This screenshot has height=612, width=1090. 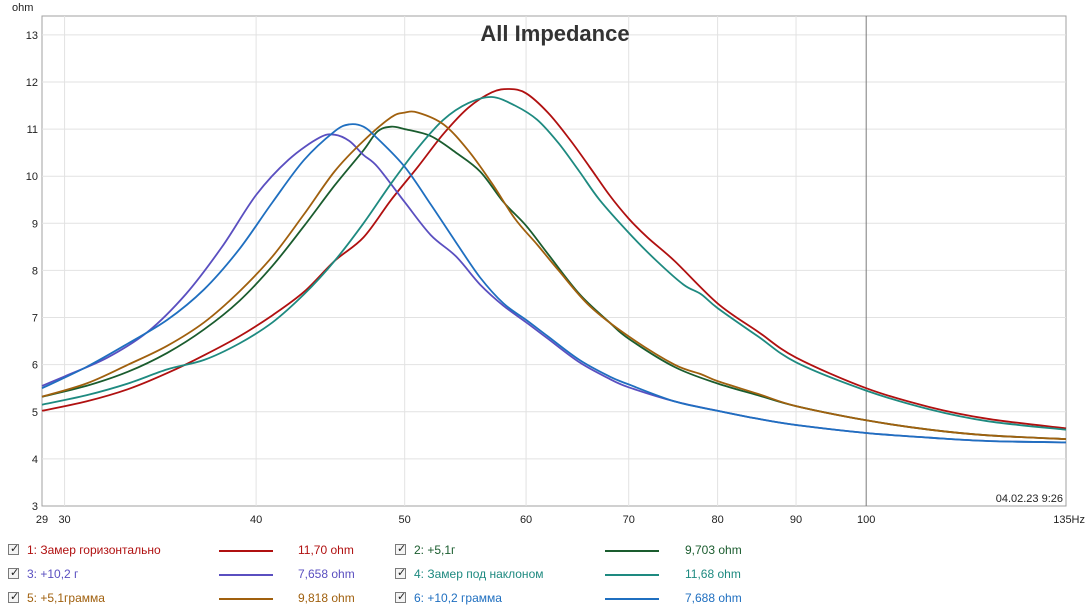 What do you see at coordinates (866, 520) in the screenshot?
I see `x-tick-label: 100` at bounding box center [866, 520].